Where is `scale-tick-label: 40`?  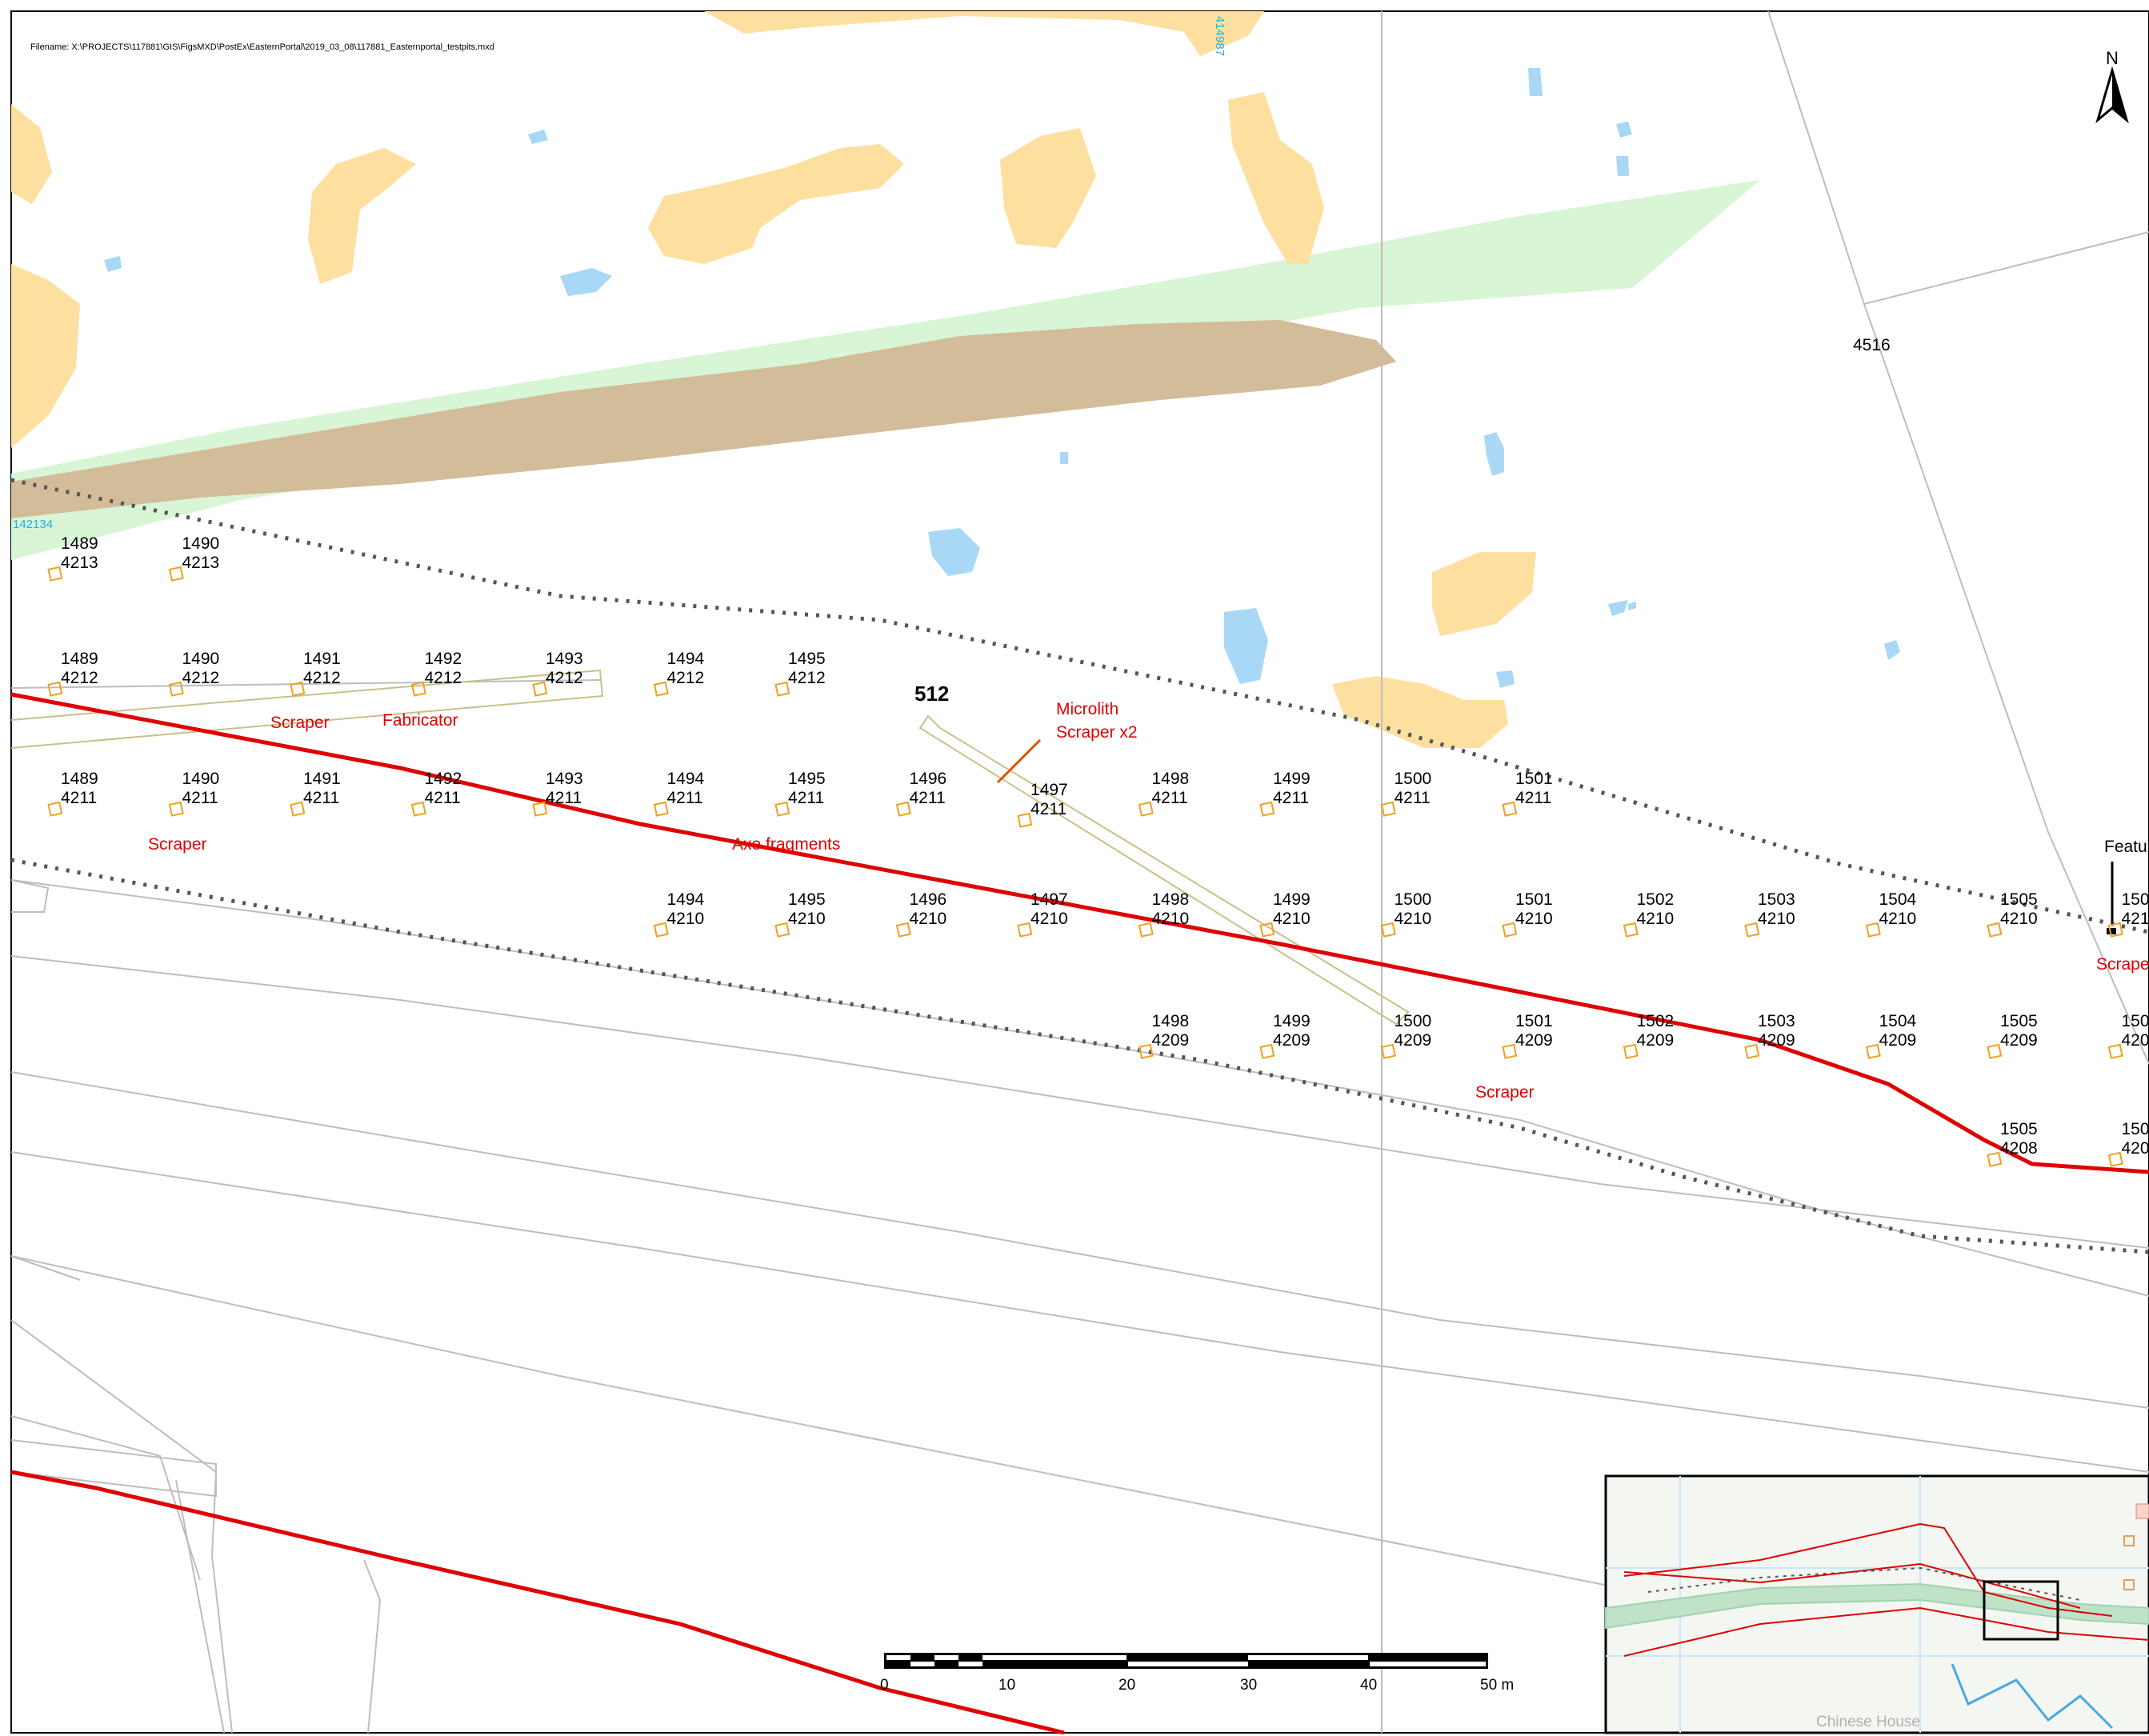
scale-tick-label: 40 is located at coordinates (1368, 1685).